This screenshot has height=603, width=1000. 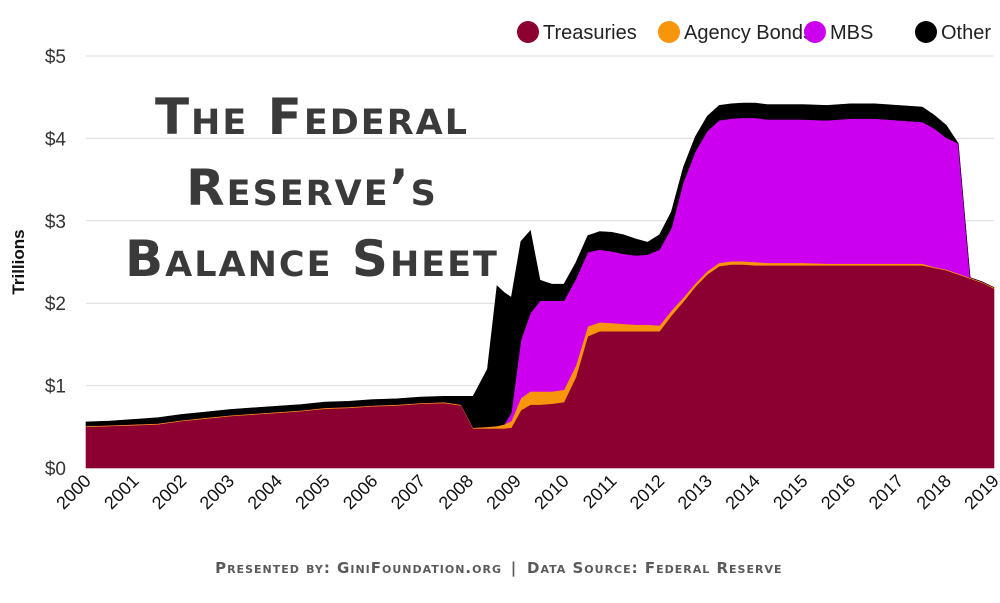 I want to click on legend-label-treasuries: Treasuries, so click(x=590, y=33).